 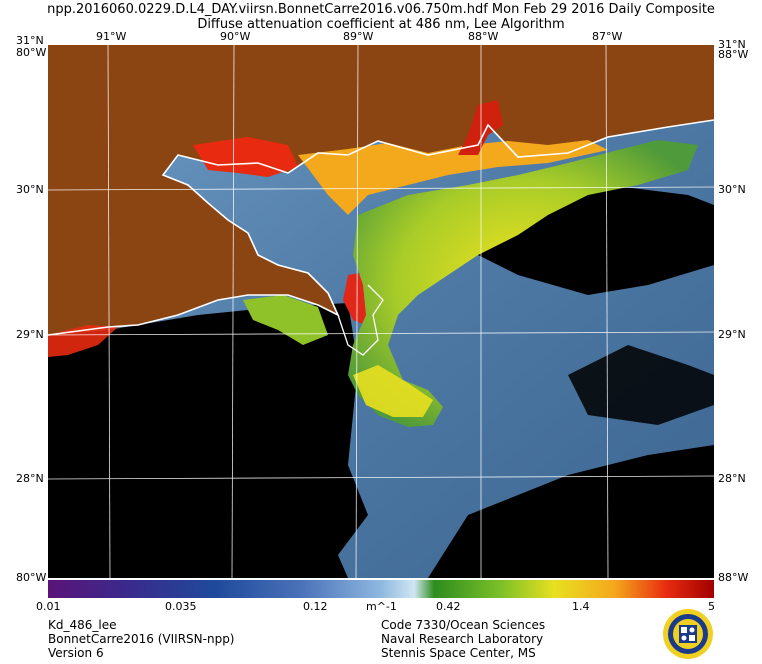 What do you see at coordinates (30, 334) in the screenshot?
I see `lat-label-left-29n: 29°N` at bounding box center [30, 334].